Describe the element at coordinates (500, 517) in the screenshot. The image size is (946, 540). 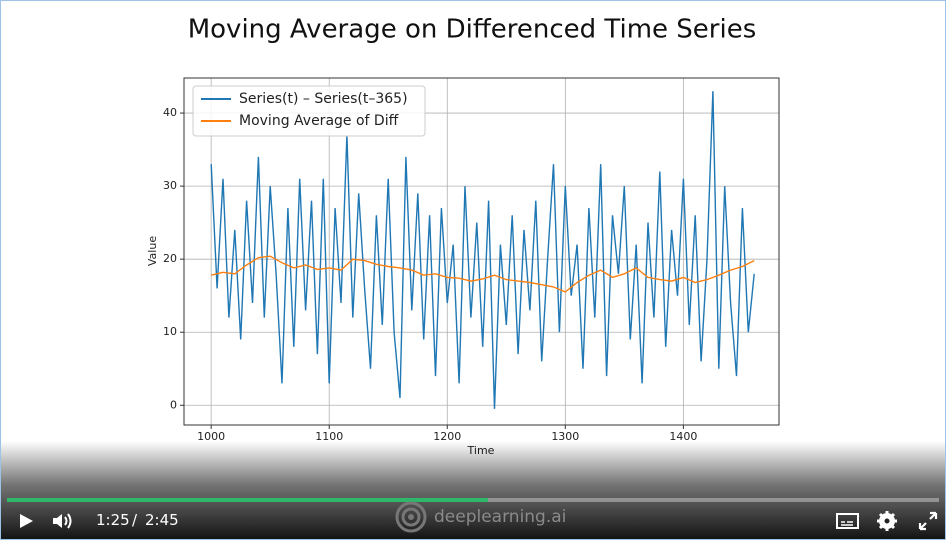
I see `brand-name: deeplearning.ai` at that location.